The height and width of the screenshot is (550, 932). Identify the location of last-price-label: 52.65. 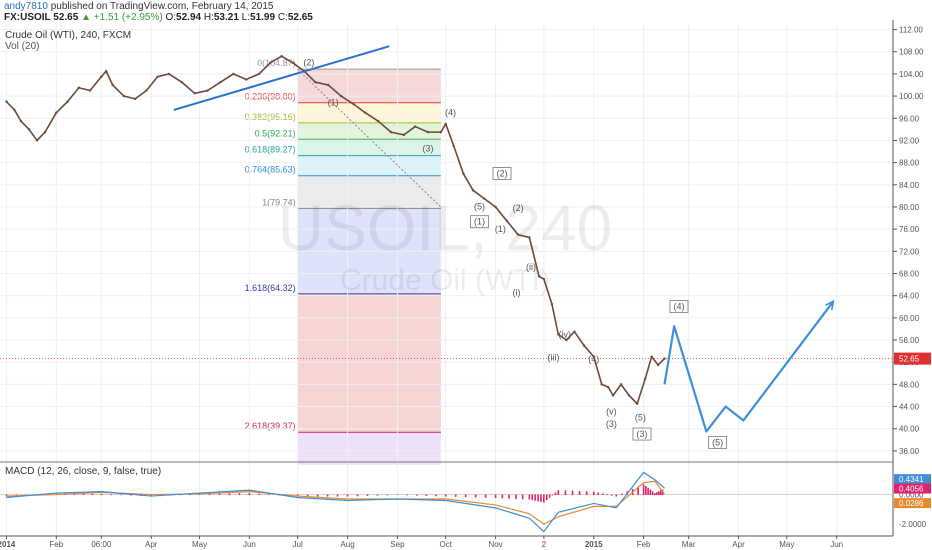
(909, 359).